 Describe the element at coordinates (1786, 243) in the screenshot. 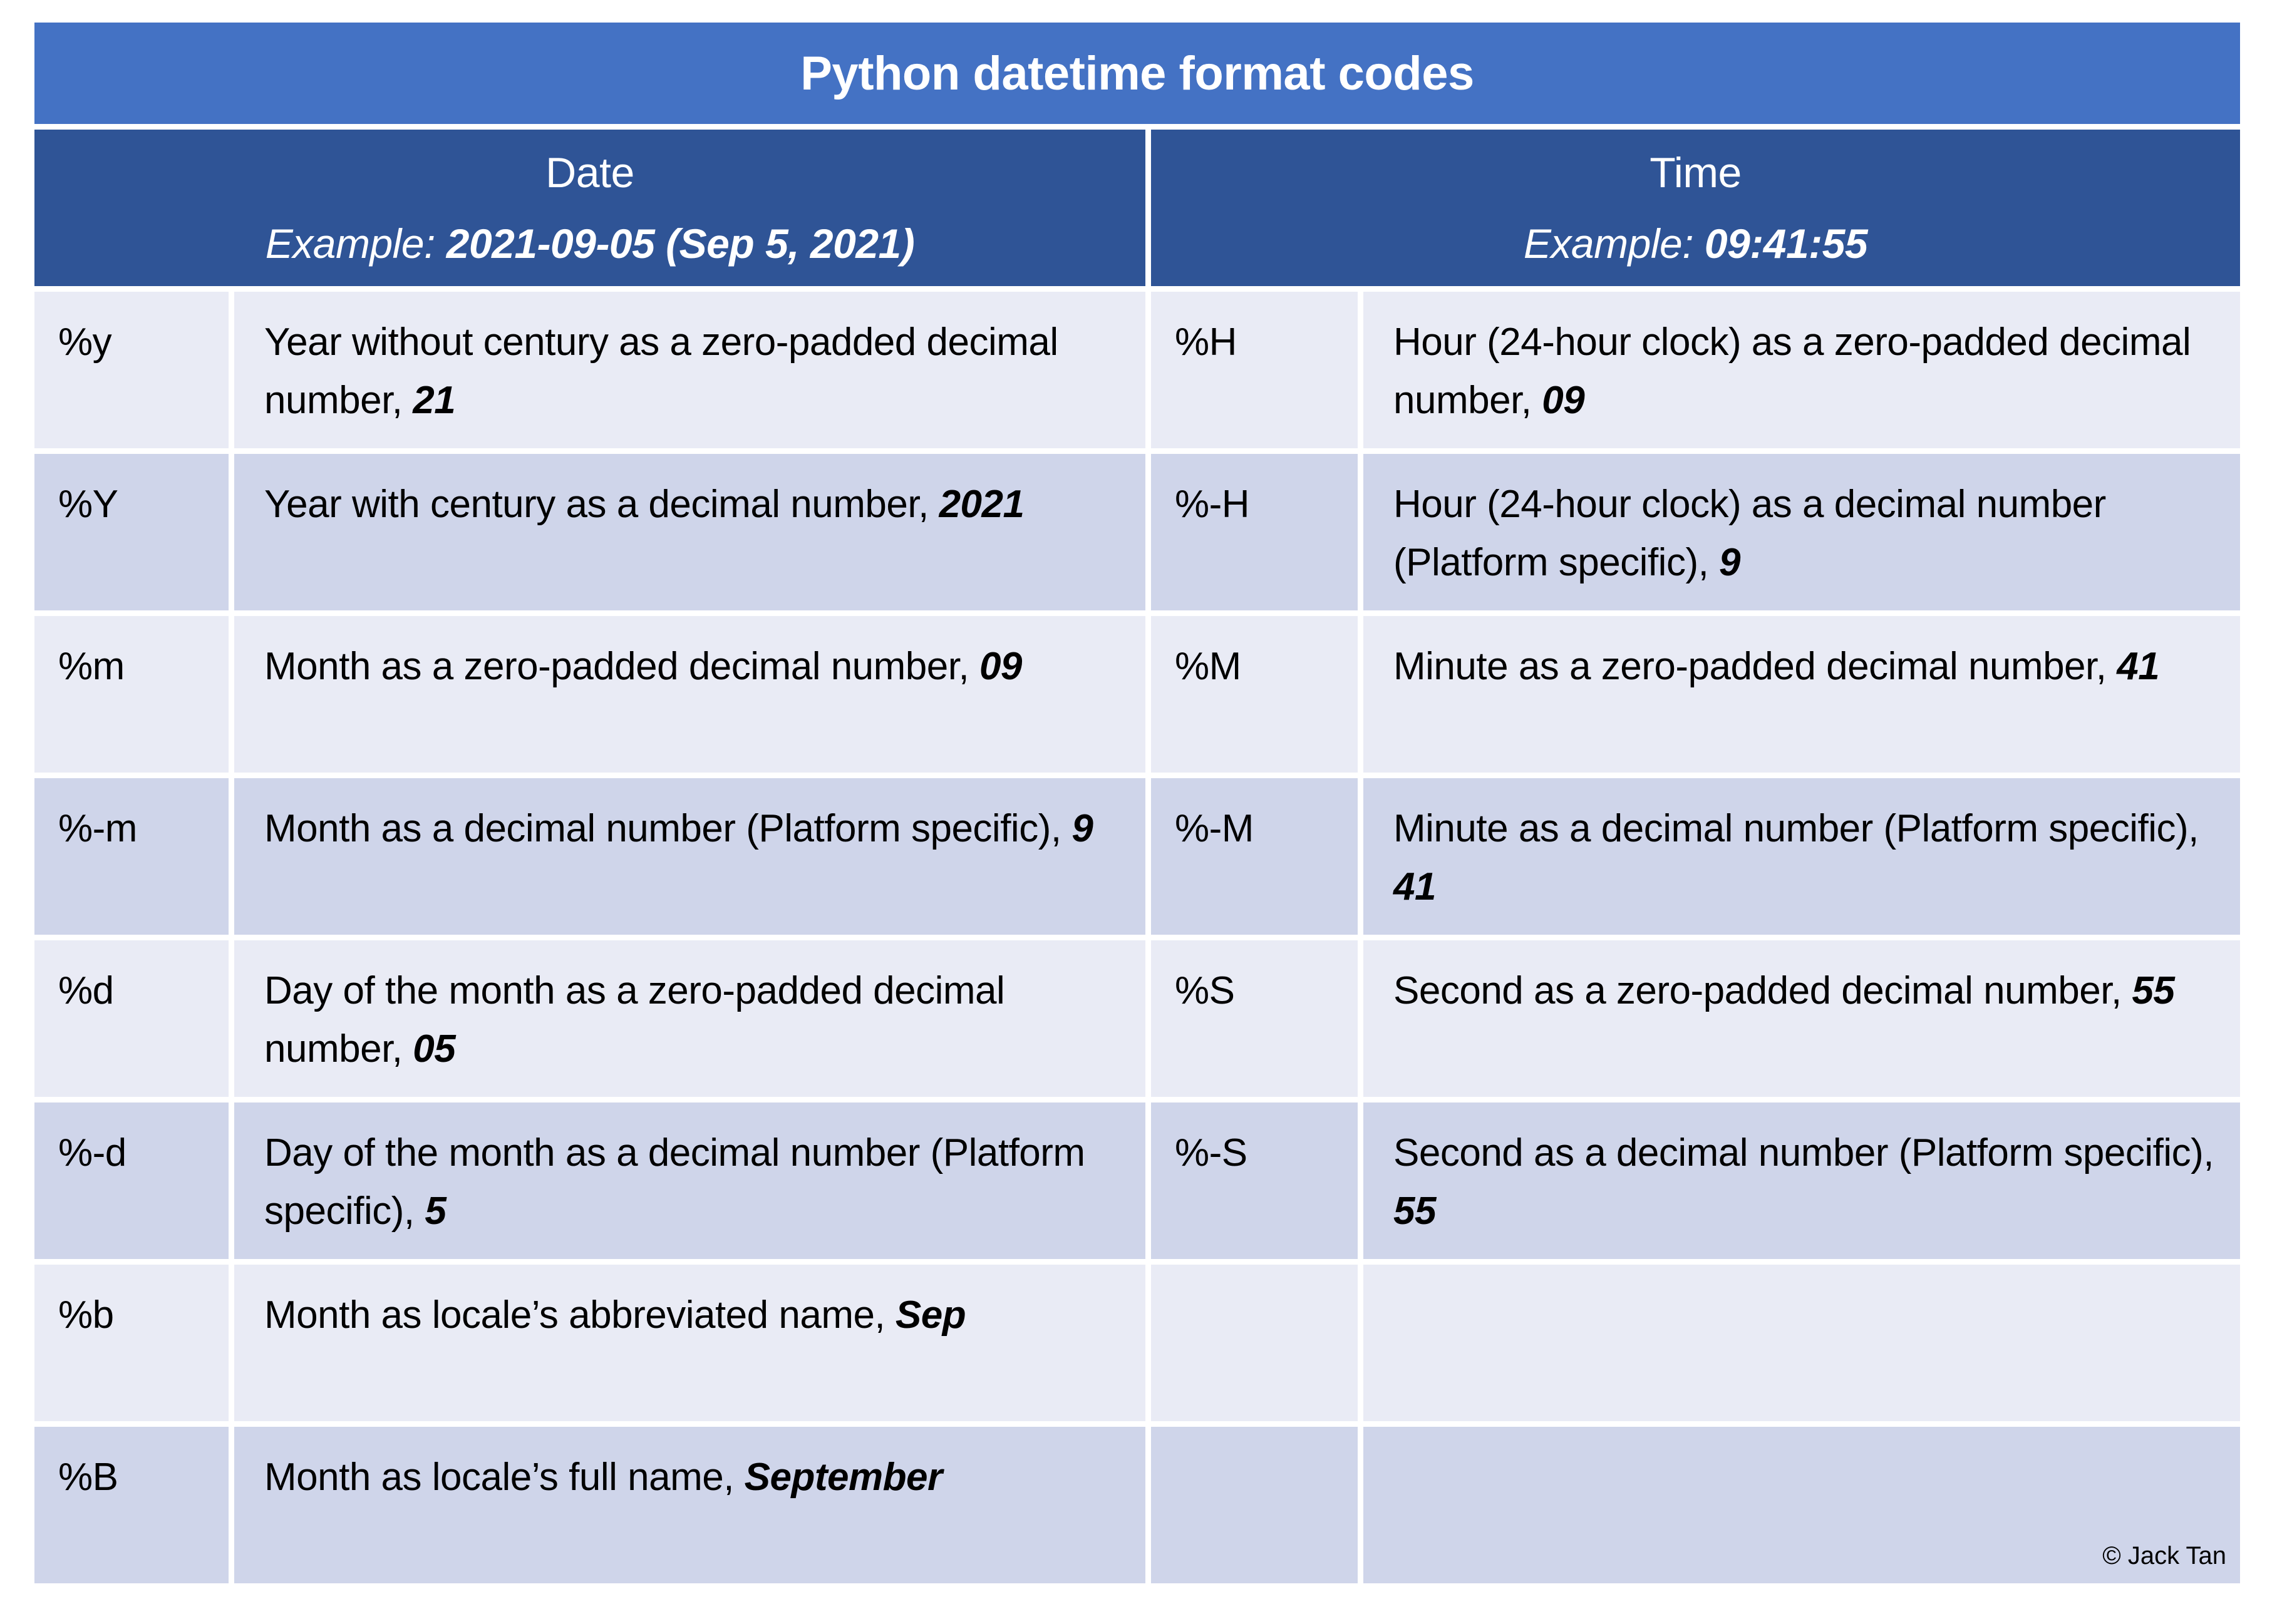

I see `time-example-value: 09:41:55` at that location.